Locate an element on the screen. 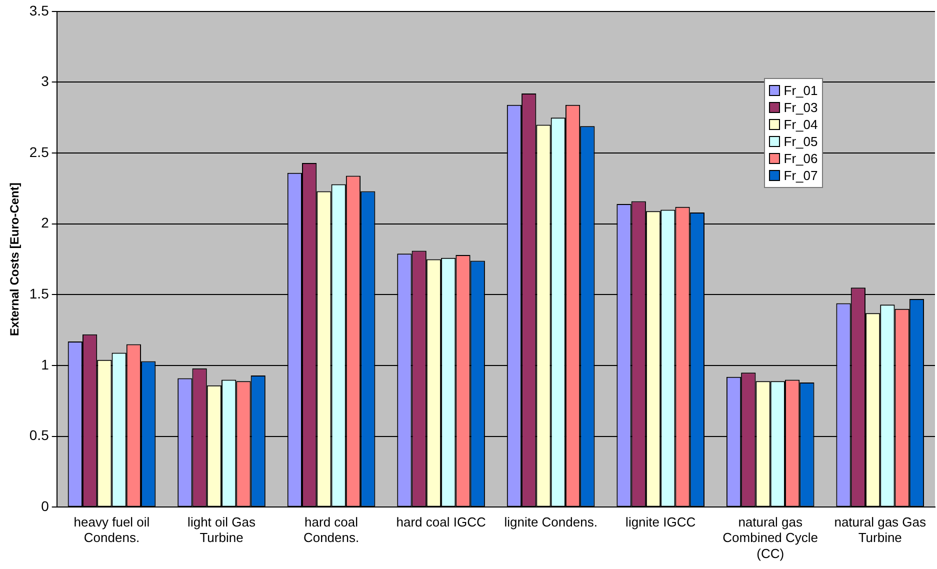 The width and height of the screenshot is (937, 569). legend-label: Fr_07 is located at coordinates (800, 175).